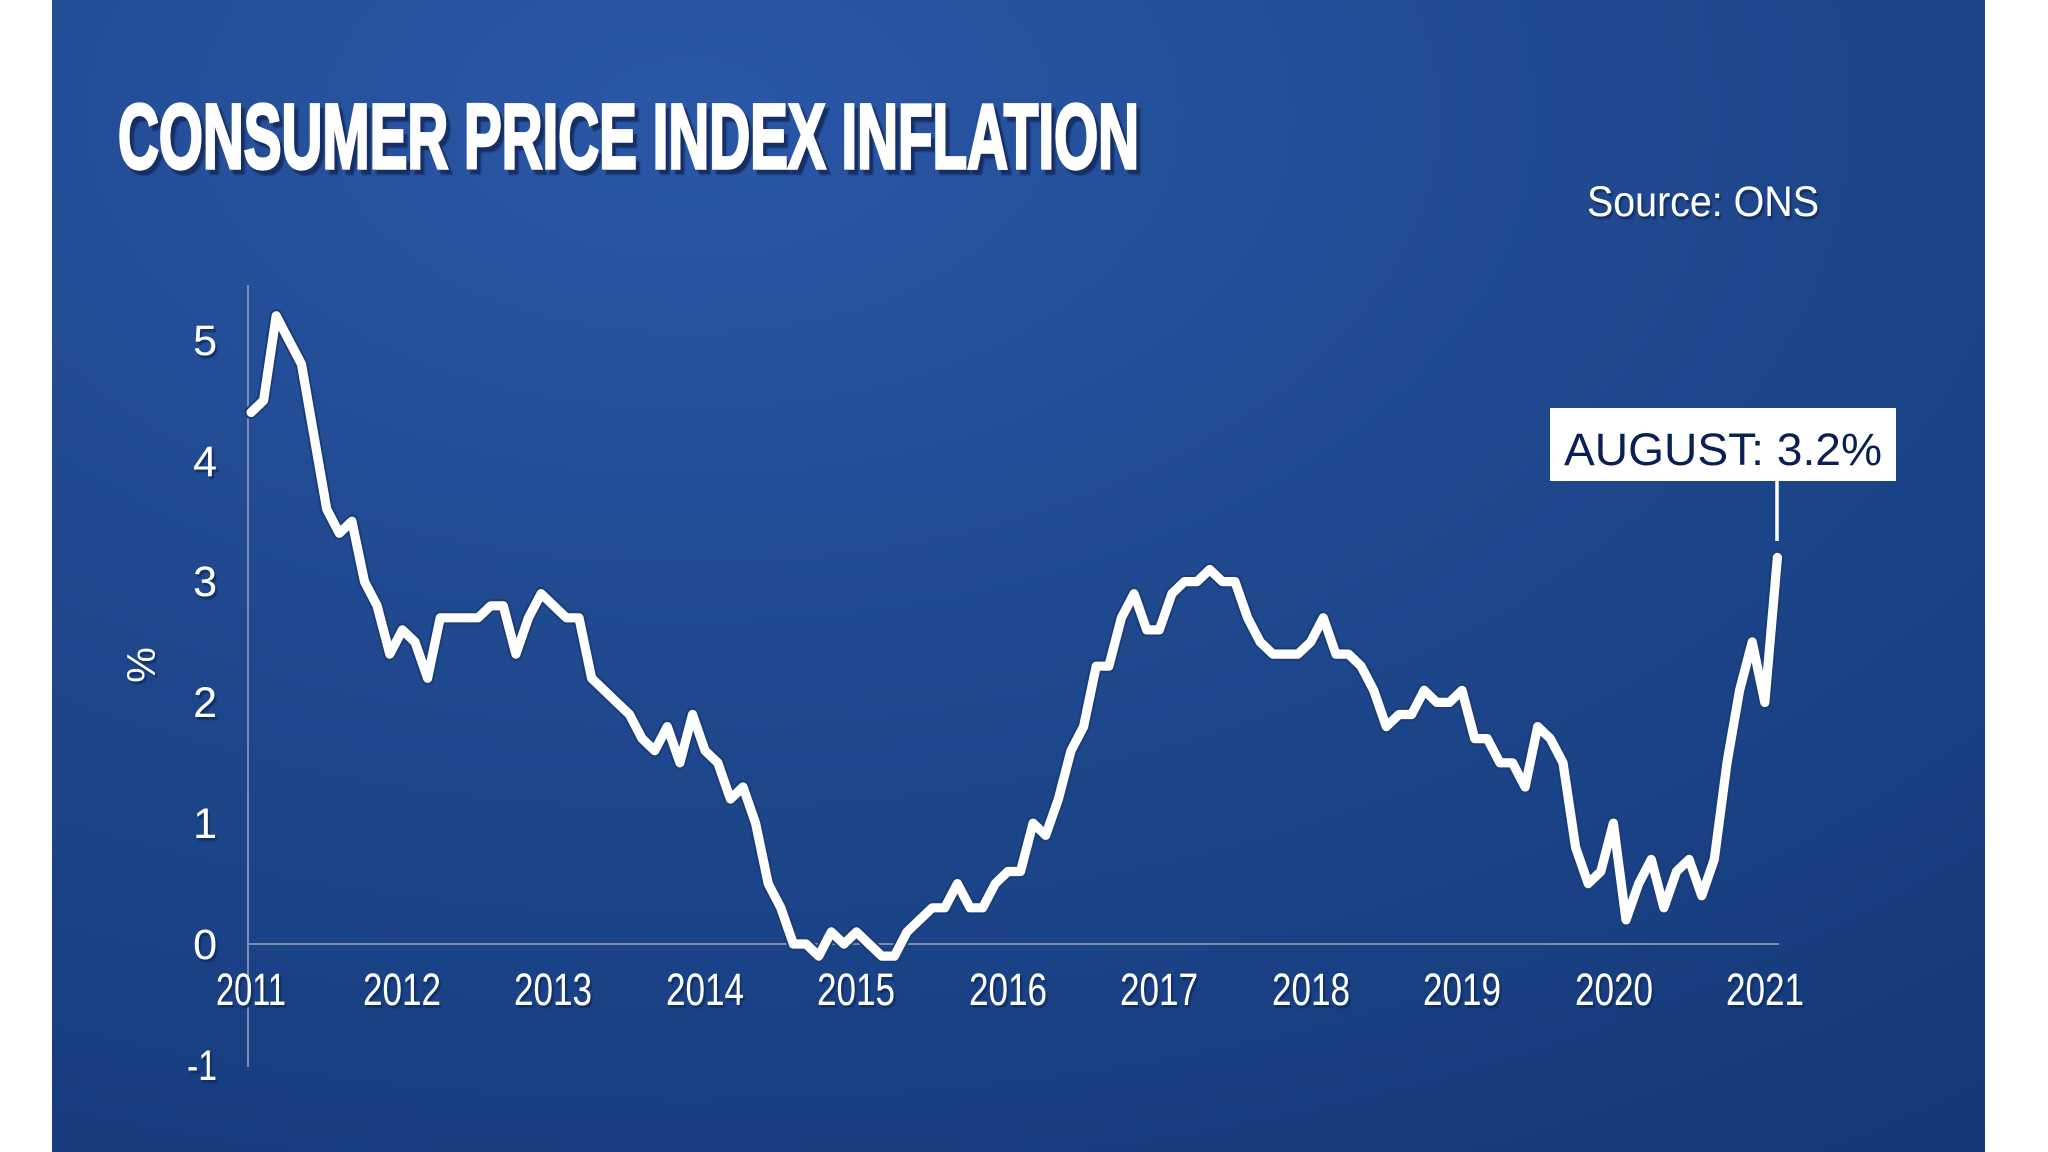 Image resolution: width=2048 pixels, height=1152 pixels. I want to click on svg-text: 1, so click(205, 824).